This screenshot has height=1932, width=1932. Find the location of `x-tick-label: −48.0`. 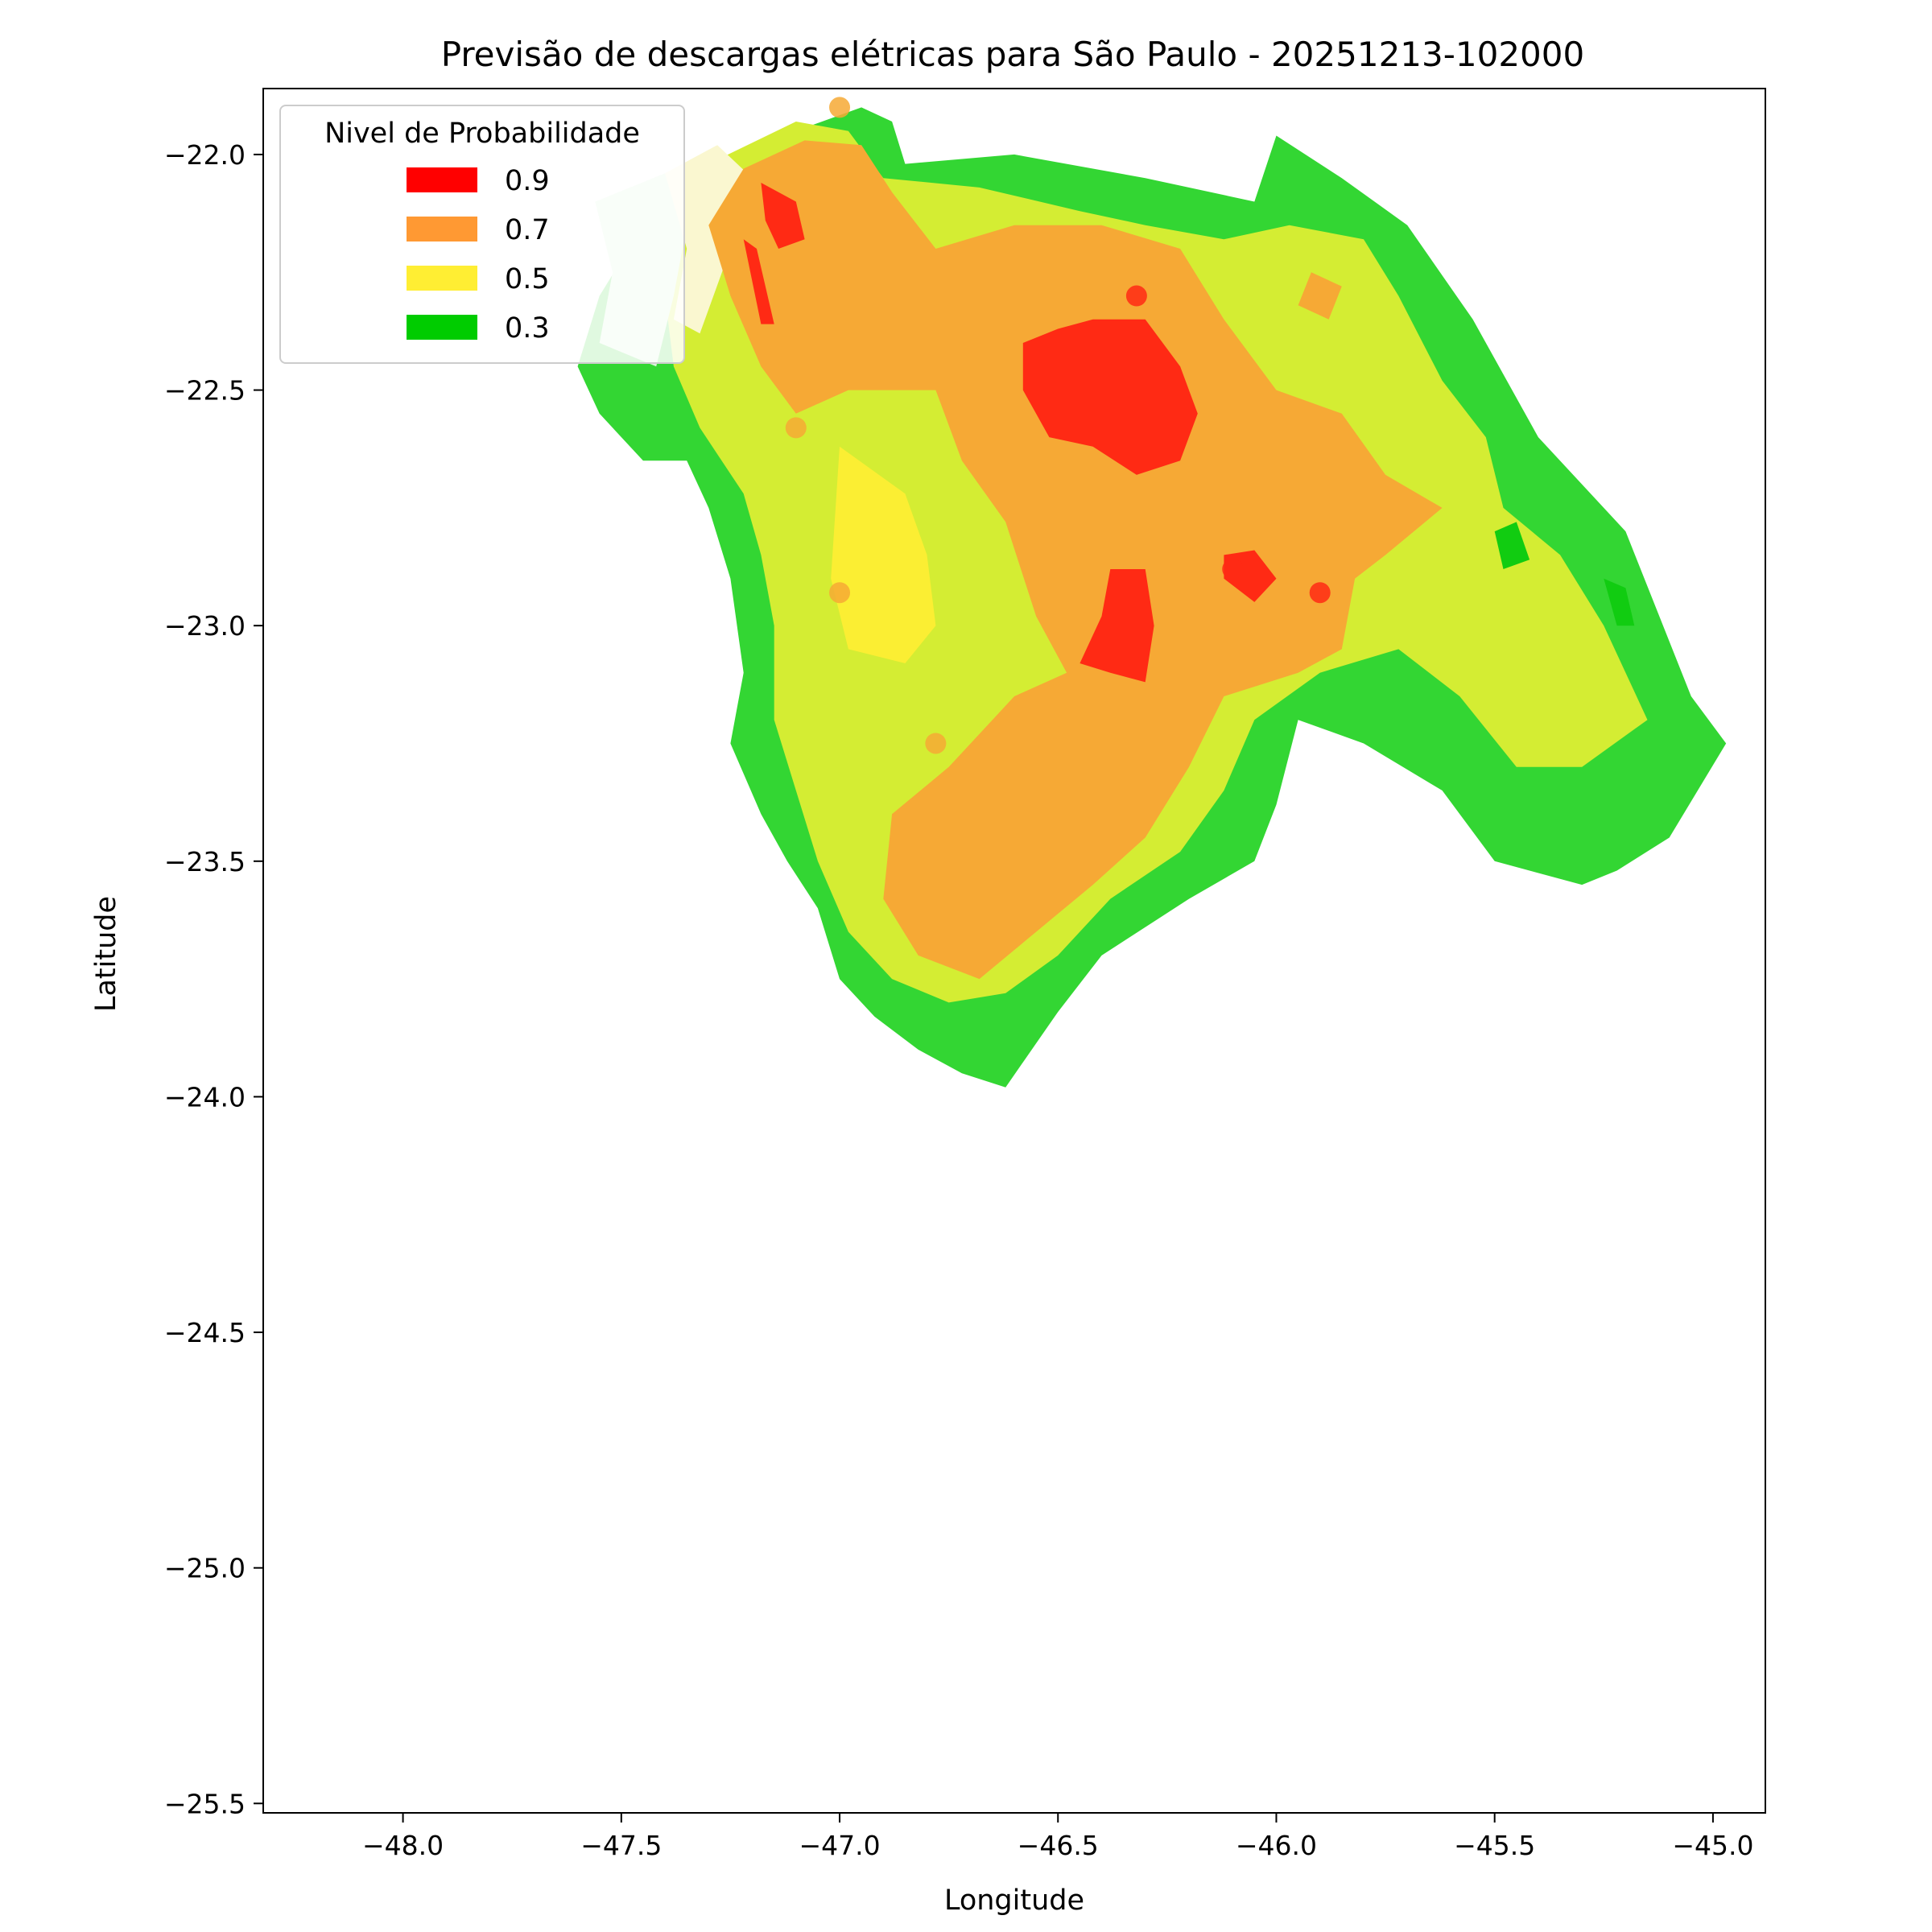

x-tick-label: −48.0 is located at coordinates (403, 1846).